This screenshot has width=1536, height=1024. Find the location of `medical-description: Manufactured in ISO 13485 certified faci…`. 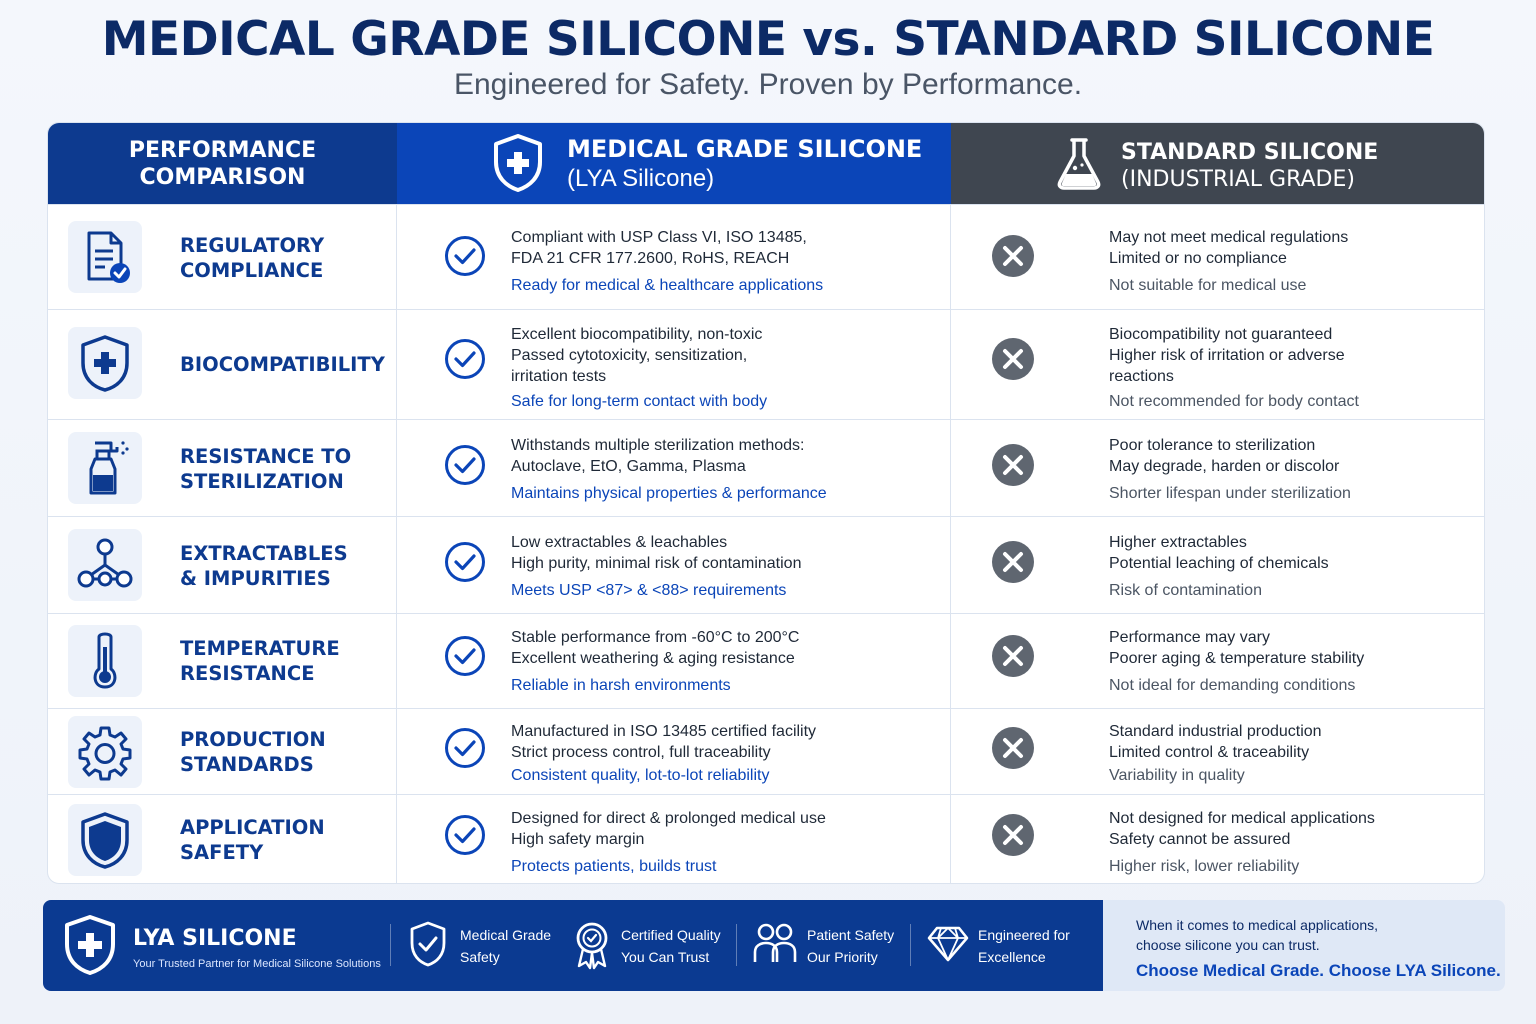

medical-description: Manufactured in ISO 13485 certified faci… is located at coordinates (664, 753).